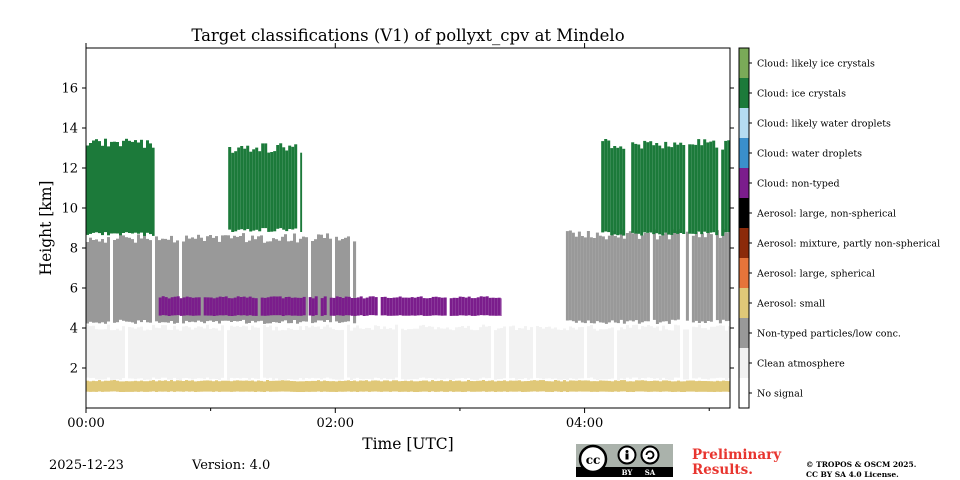 The width and height of the screenshot is (960, 480). What do you see at coordinates (69, 209) in the screenshot?
I see `y-tick-label: 10` at bounding box center [69, 209].